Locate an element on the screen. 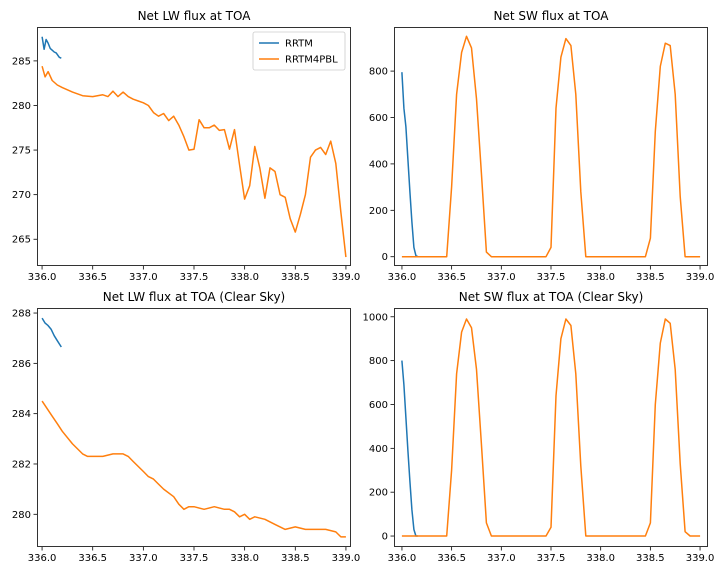 This screenshot has height=576, width=720. legend-label-rrtm: RRTM is located at coordinates (299, 44).